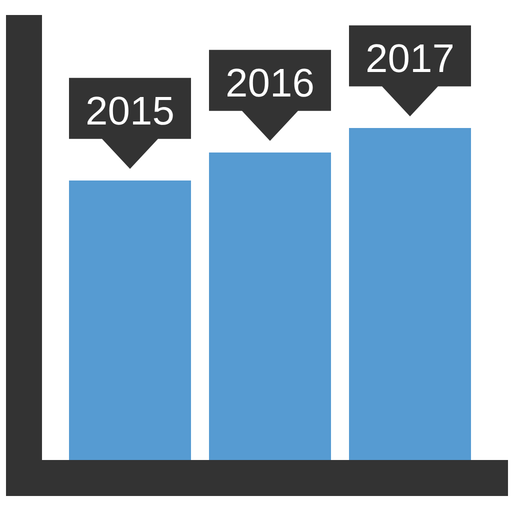 This screenshot has height=512, width=512. I want to click on x-tick-label: 2017, so click(410, 58).